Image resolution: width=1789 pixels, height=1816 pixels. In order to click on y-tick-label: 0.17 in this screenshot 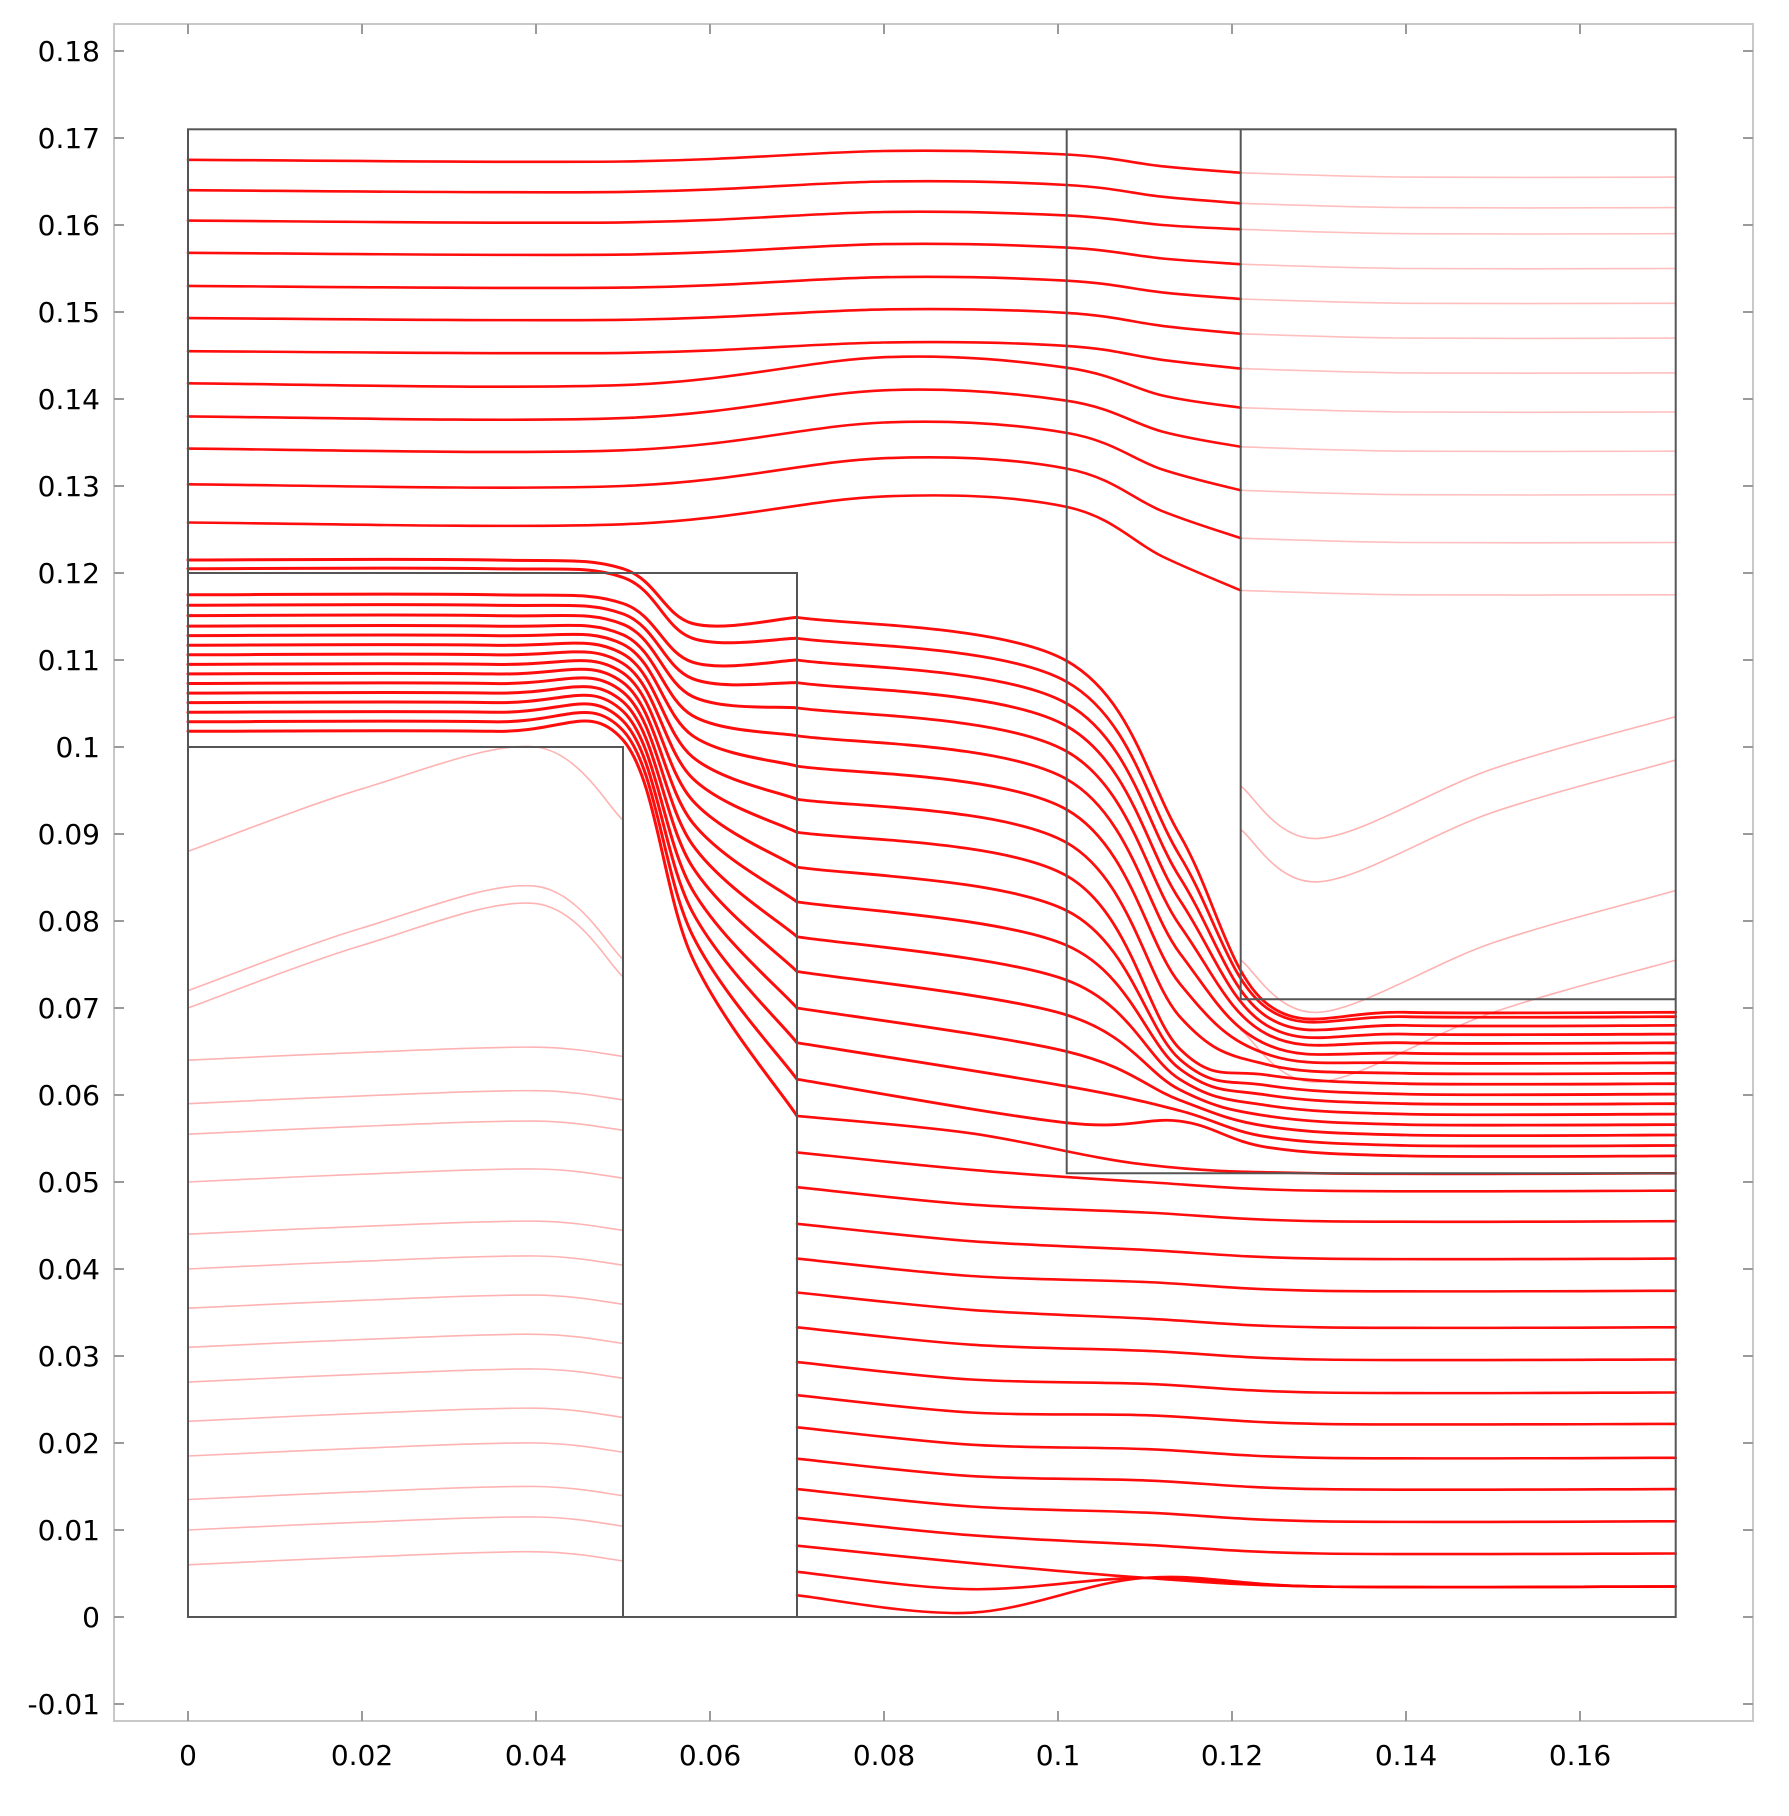, I will do `click(69, 138)`.